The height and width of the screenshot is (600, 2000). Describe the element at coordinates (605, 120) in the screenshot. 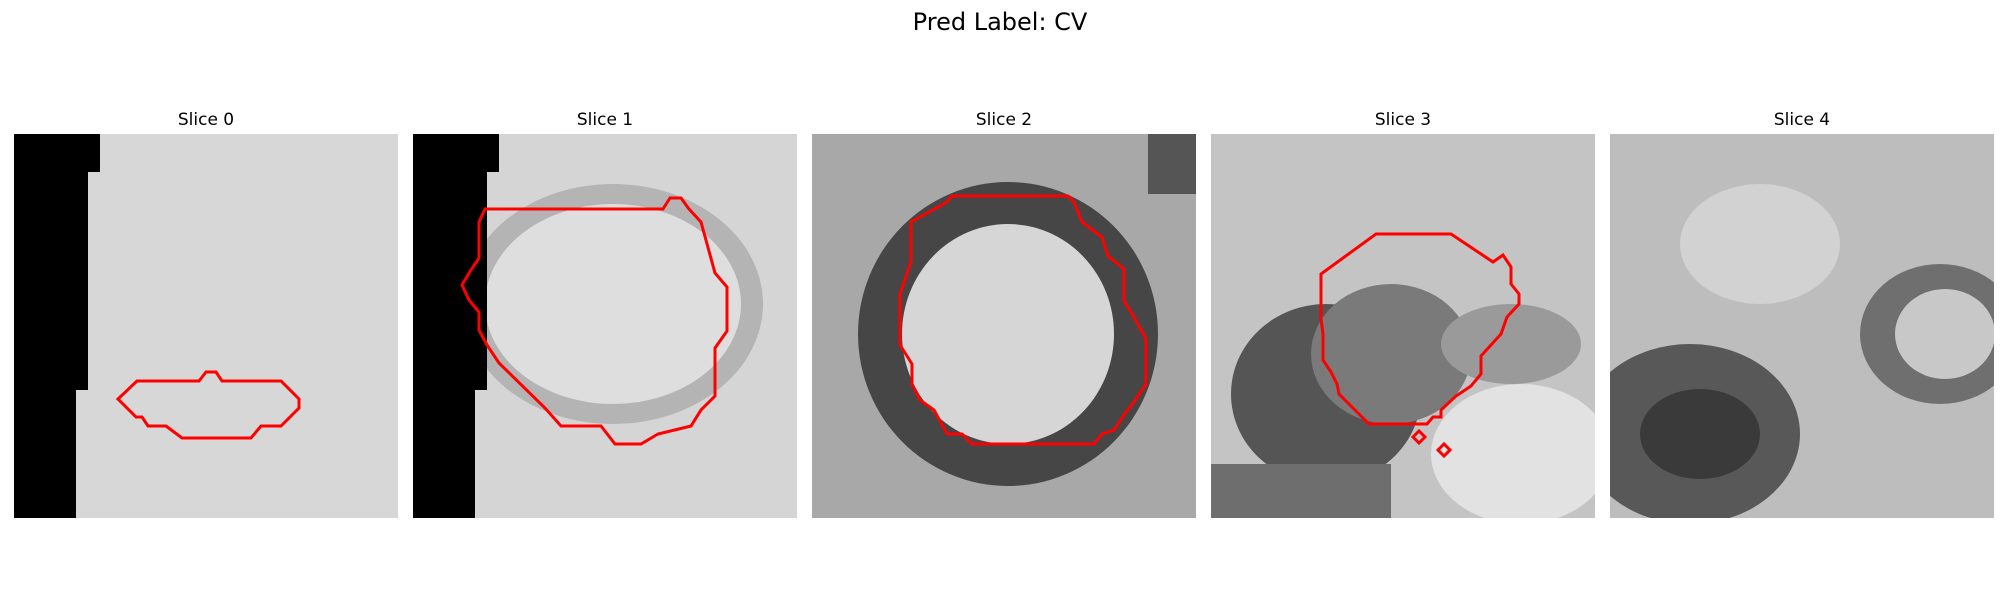

I see `slice-title: Slice 1` at that location.